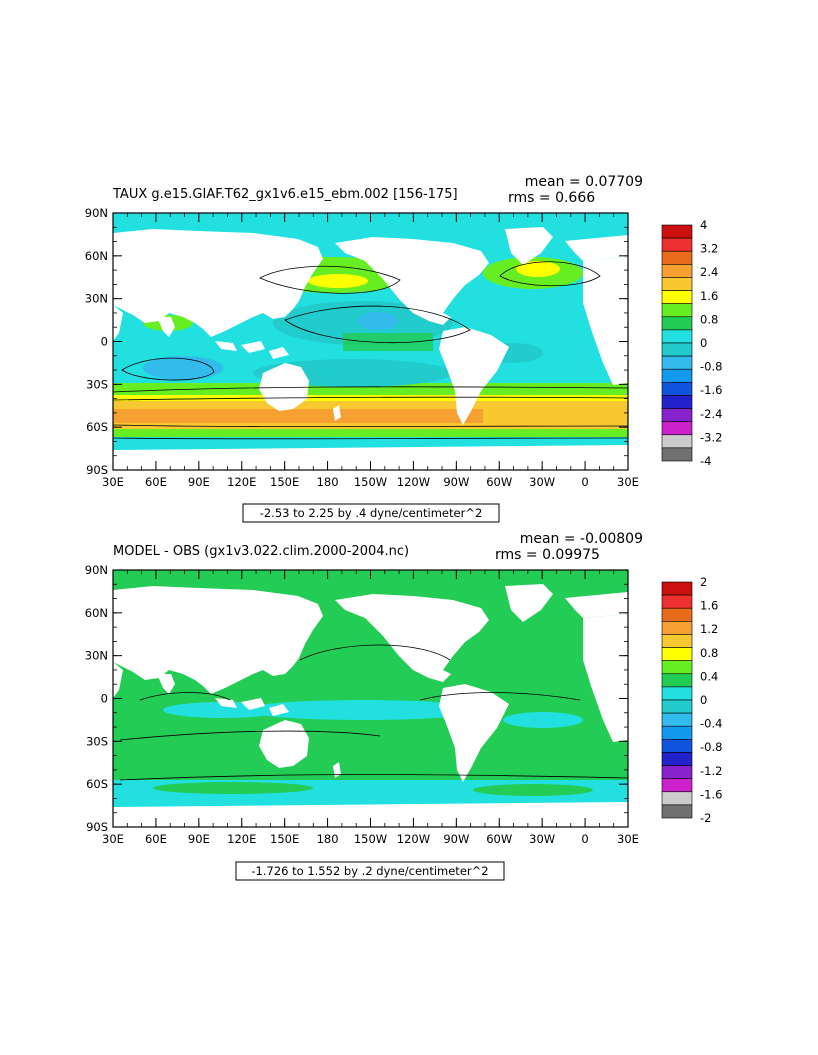 This screenshot has height=1055, width=818. Describe the element at coordinates (711, 724) in the screenshot. I see `colorbar-label: -0.4` at that location.